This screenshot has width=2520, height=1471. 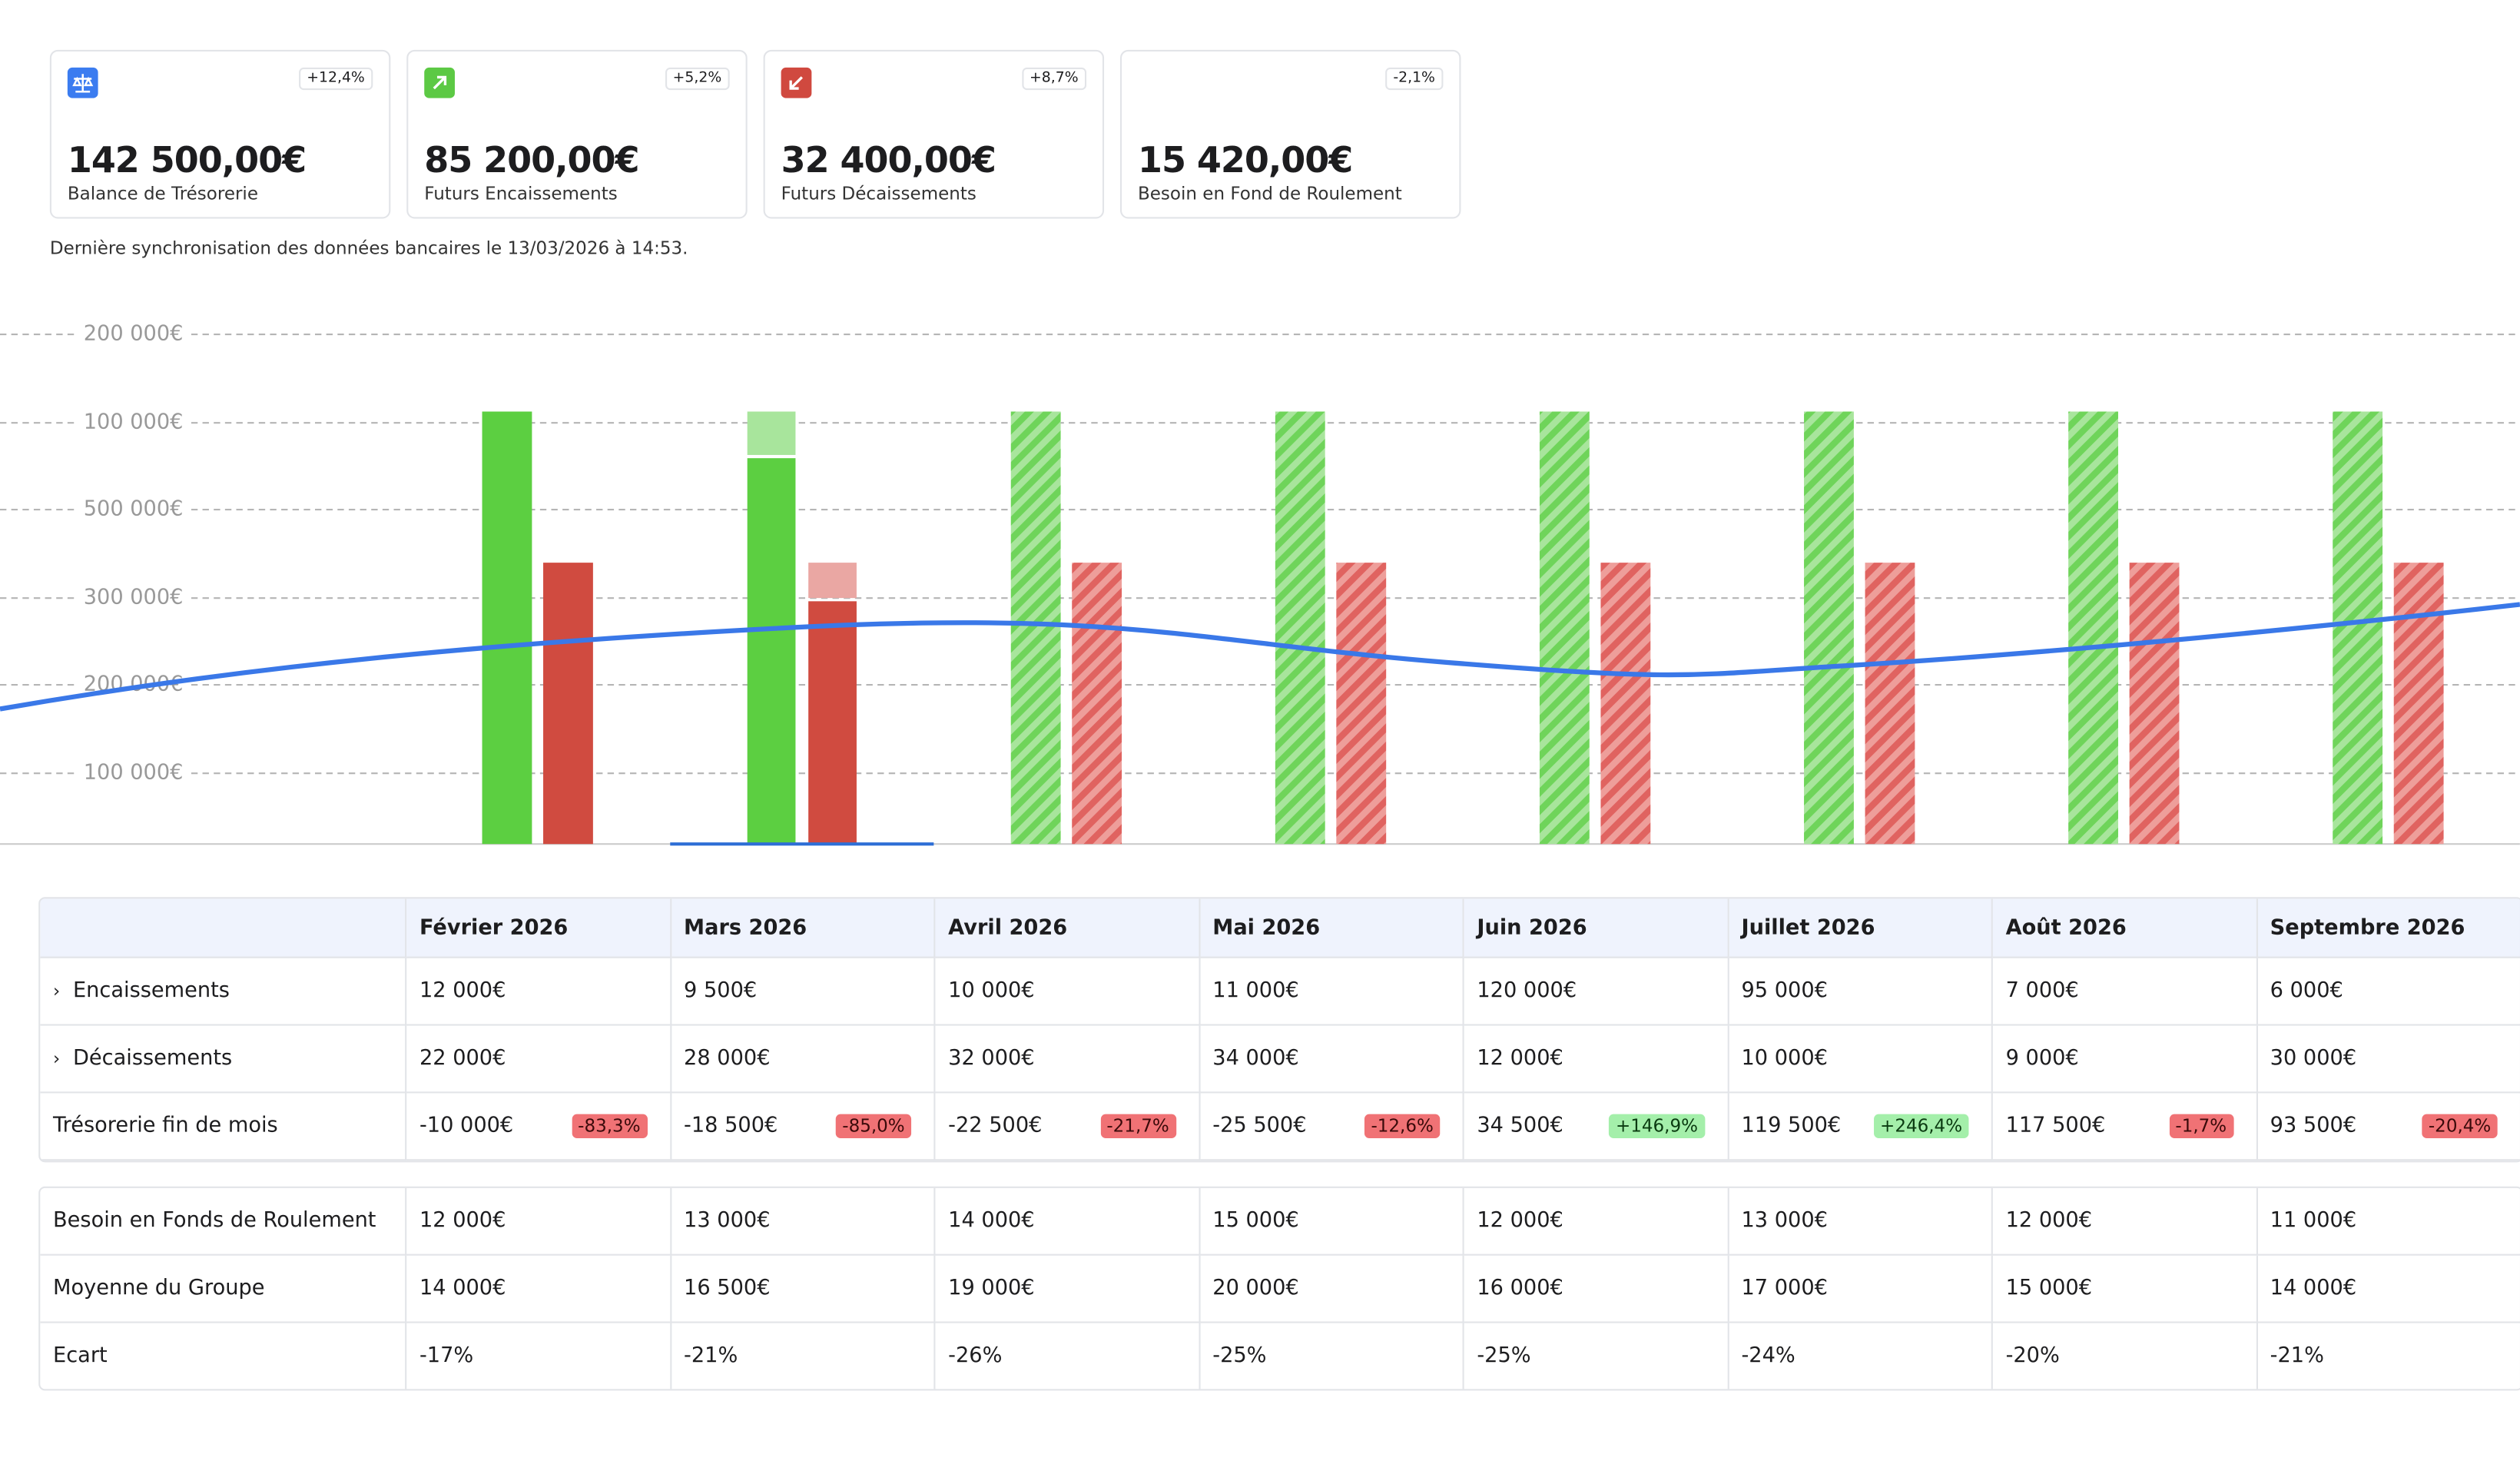 What do you see at coordinates (803, 1059) in the screenshot?
I see `cell: 28 000€` at bounding box center [803, 1059].